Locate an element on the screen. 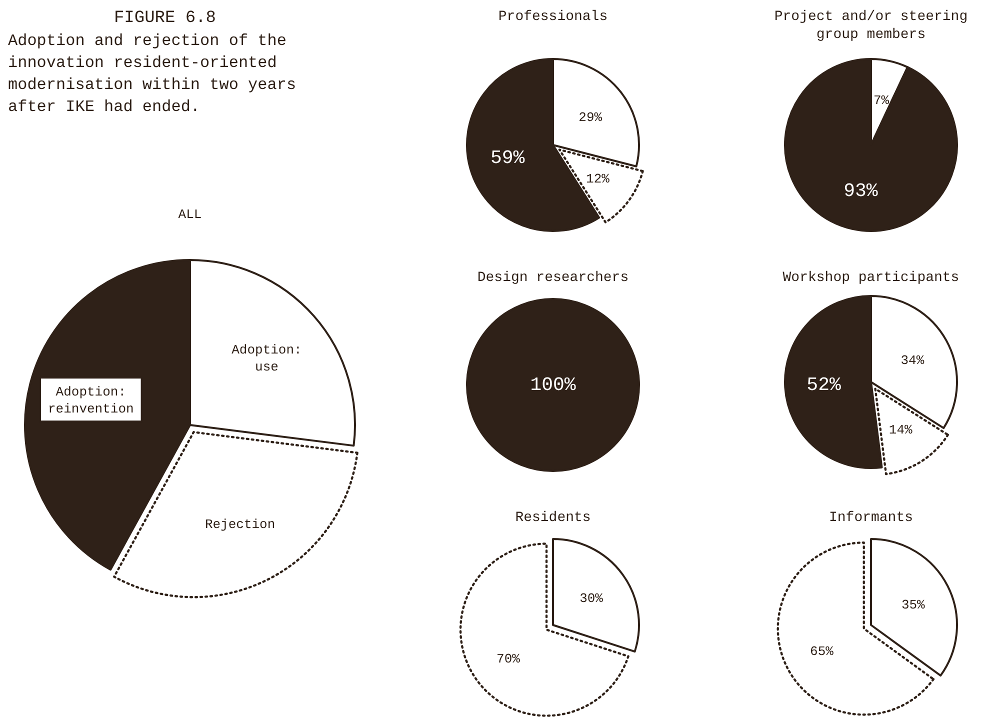 This screenshot has width=994, height=718. chart-title: Residents is located at coordinates (553, 518).